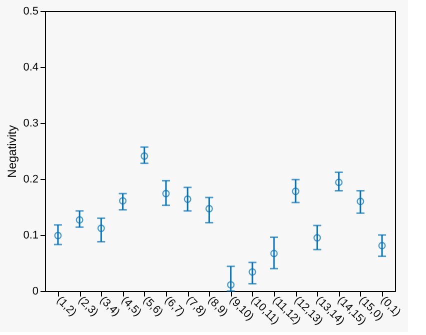 This screenshot has width=426, height=335. Describe the element at coordinates (30, 12) in the screenshot. I see `y-tick-label: 0.5` at that location.